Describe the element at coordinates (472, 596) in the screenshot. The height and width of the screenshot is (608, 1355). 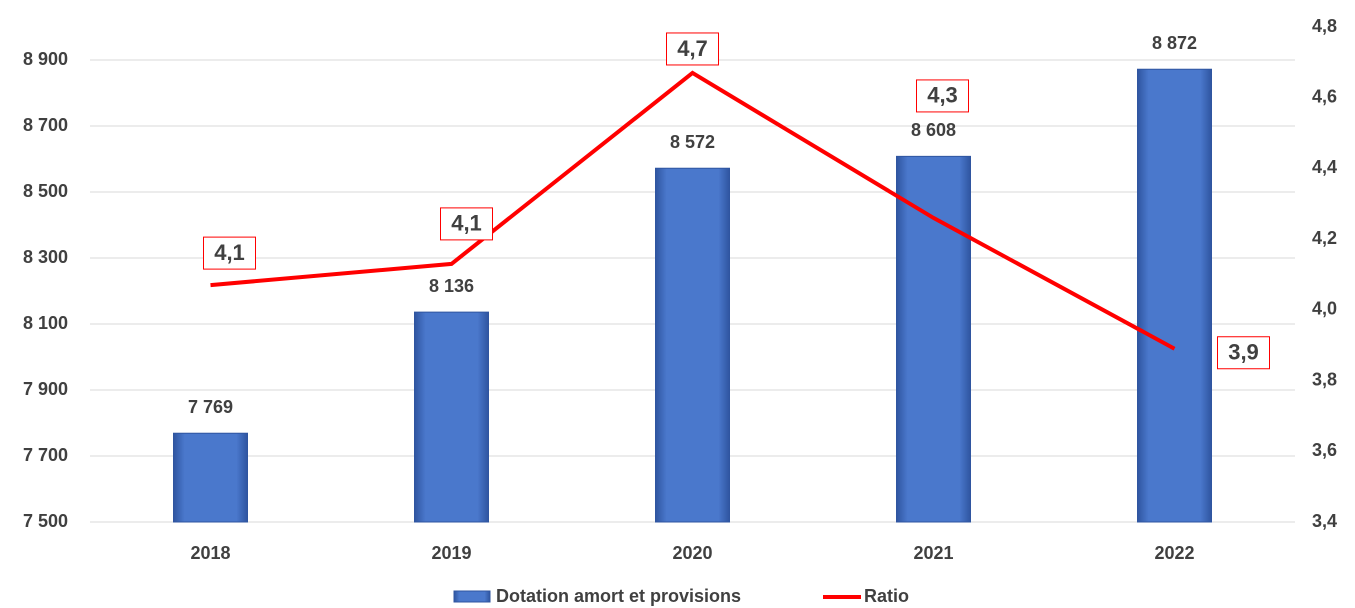
I see `legend-swatch-bar` at that location.